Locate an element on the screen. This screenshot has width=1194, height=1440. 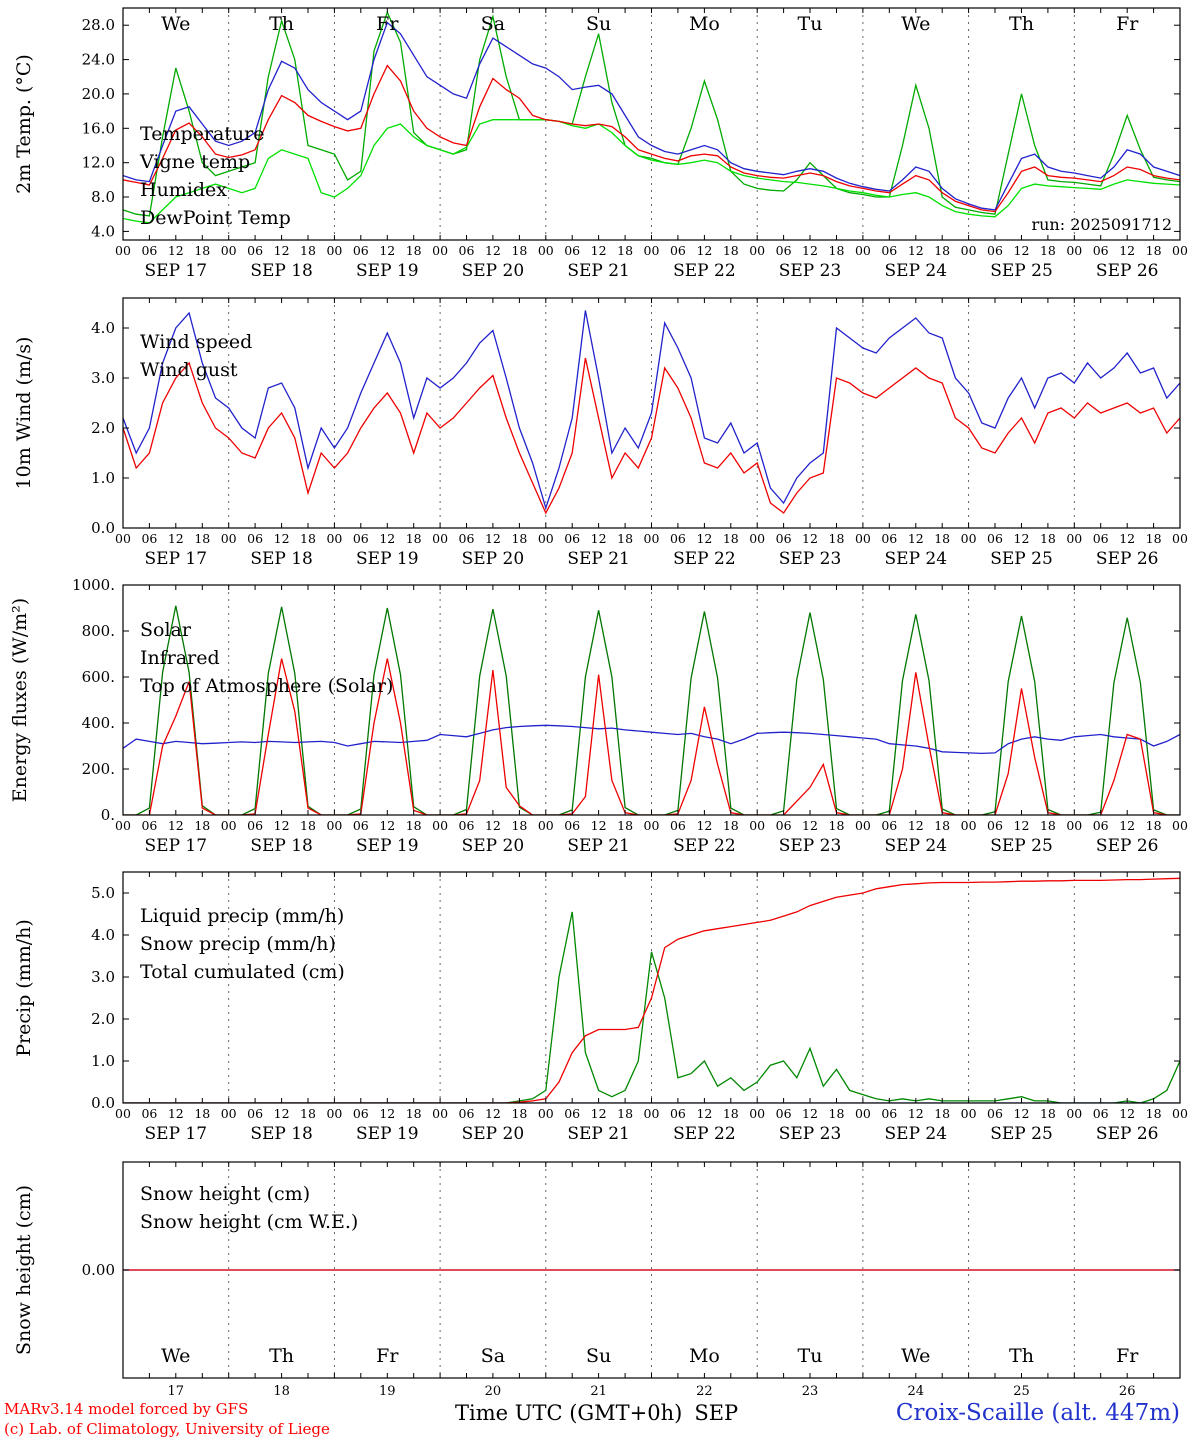
svg-text: Mo is located at coordinates (704, 1356).